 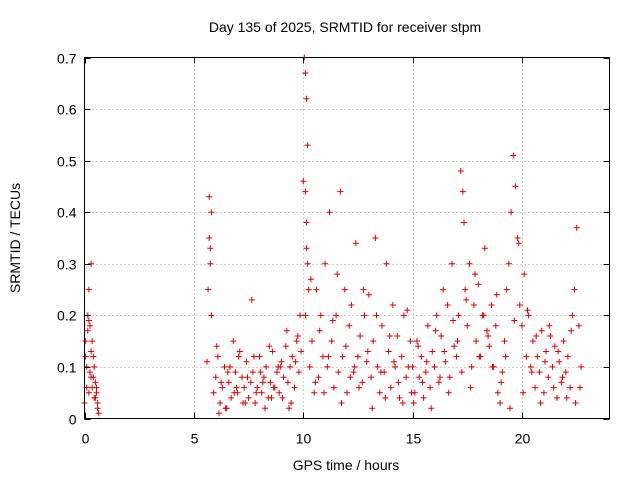 I want to click on y-tick-label: 0.5, so click(x=67, y=162).